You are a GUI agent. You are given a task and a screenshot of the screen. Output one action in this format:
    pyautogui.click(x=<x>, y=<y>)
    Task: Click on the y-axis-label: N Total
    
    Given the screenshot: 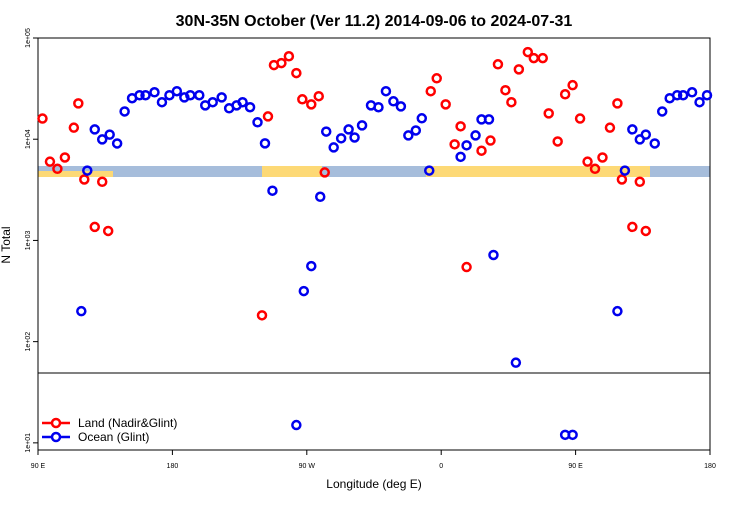 What is the action you would take?
    pyautogui.click(x=6, y=244)
    